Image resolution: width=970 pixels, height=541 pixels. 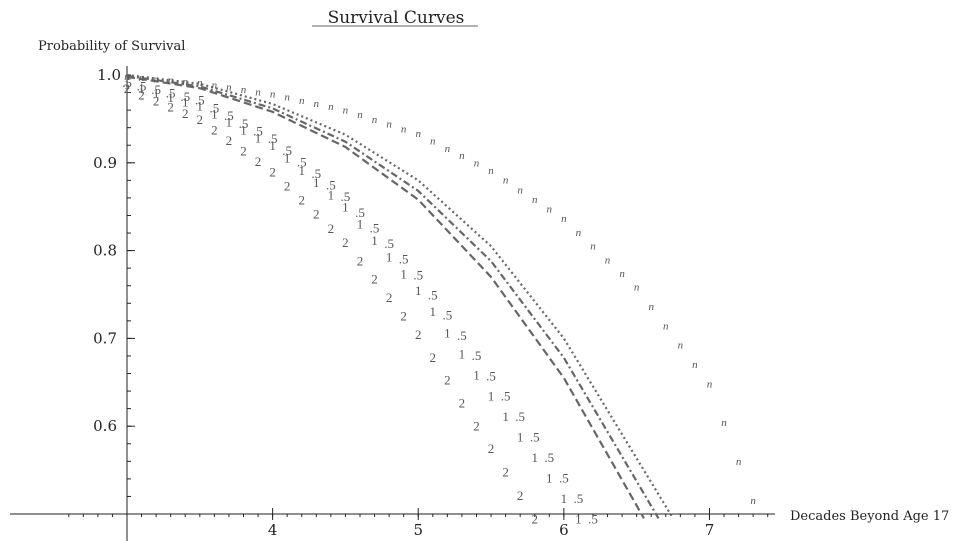 I want to click on y-tick-label: 0.7, so click(x=105, y=338).